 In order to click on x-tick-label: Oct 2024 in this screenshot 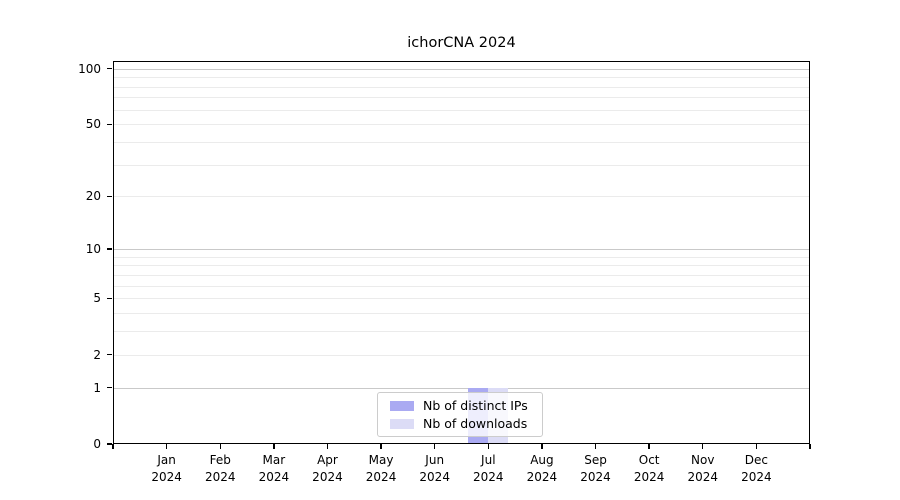, I will do `click(649, 468)`.